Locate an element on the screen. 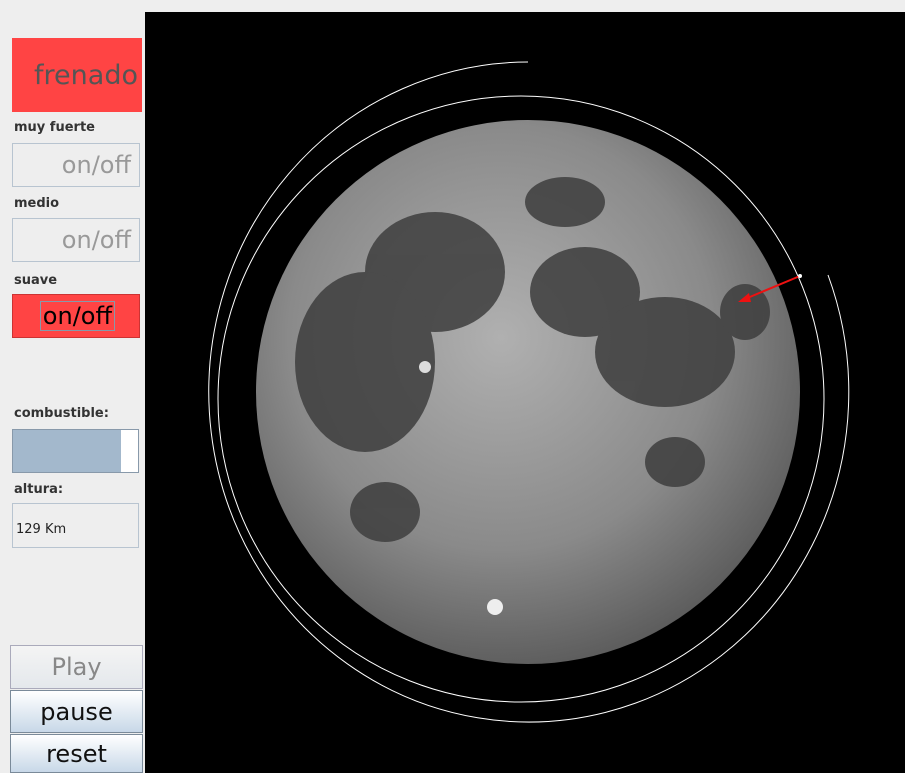 The height and width of the screenshot is (773, 905). medium-label: medio is located at coordinates (37, 203).